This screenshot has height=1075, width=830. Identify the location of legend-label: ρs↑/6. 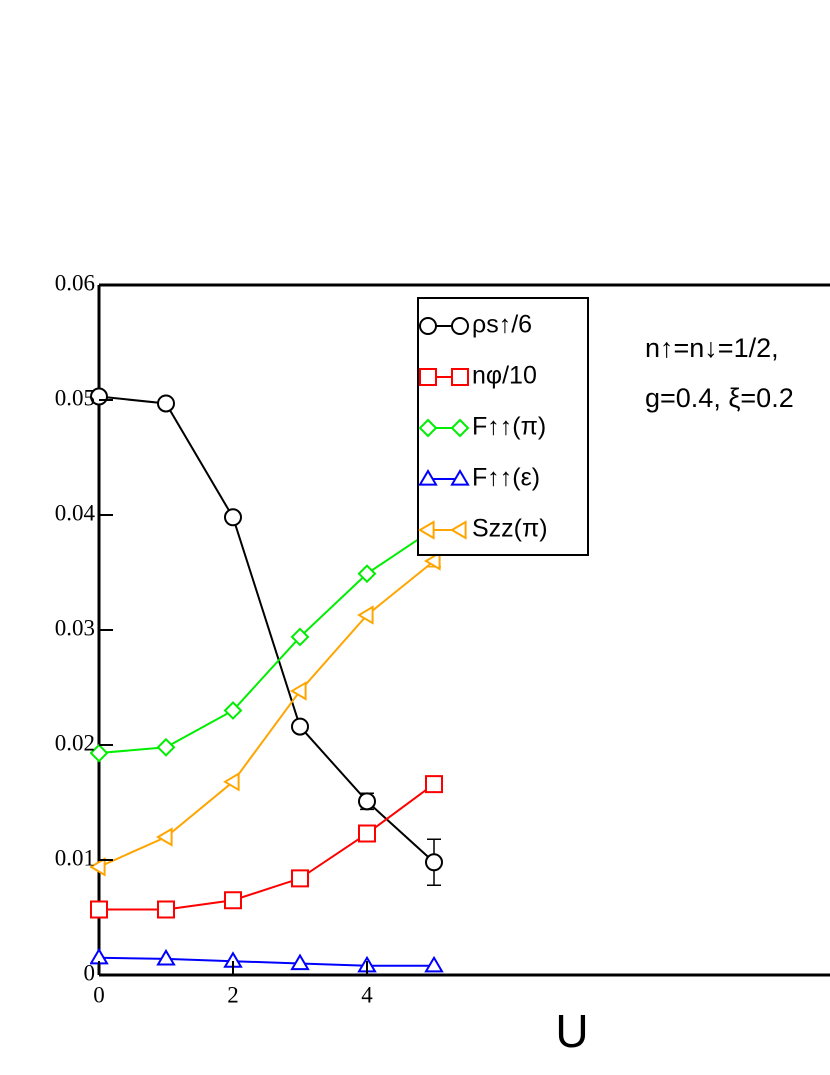
(502, 325).